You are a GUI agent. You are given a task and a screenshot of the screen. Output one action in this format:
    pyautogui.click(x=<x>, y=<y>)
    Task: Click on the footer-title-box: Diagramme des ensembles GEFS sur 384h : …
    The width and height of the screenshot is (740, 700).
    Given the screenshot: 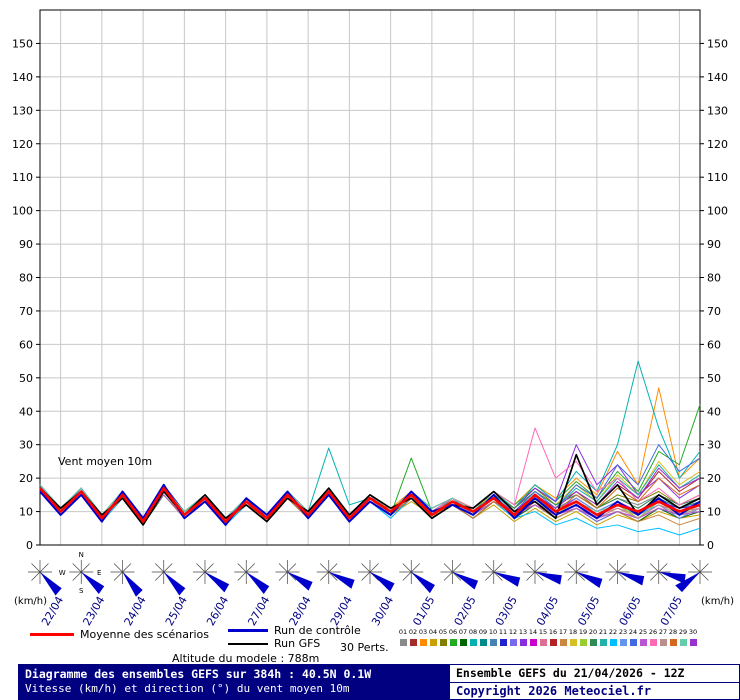 What is the action you would take?
    pyautogui.click(x=234, y=682)
    